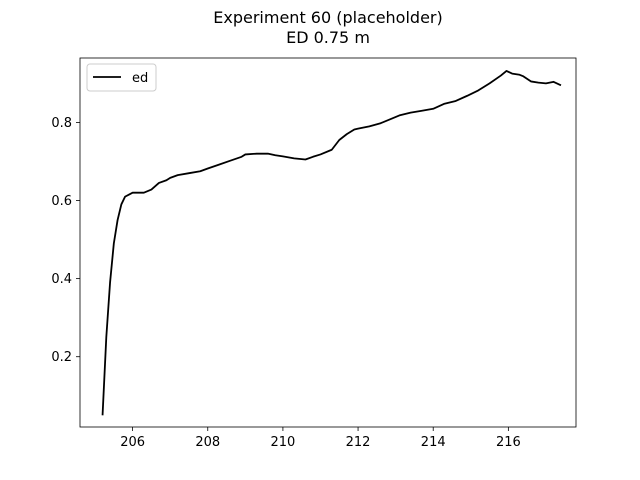  I want to click on x-axis: 206 208 210 212 214 216, so click(320, 438).